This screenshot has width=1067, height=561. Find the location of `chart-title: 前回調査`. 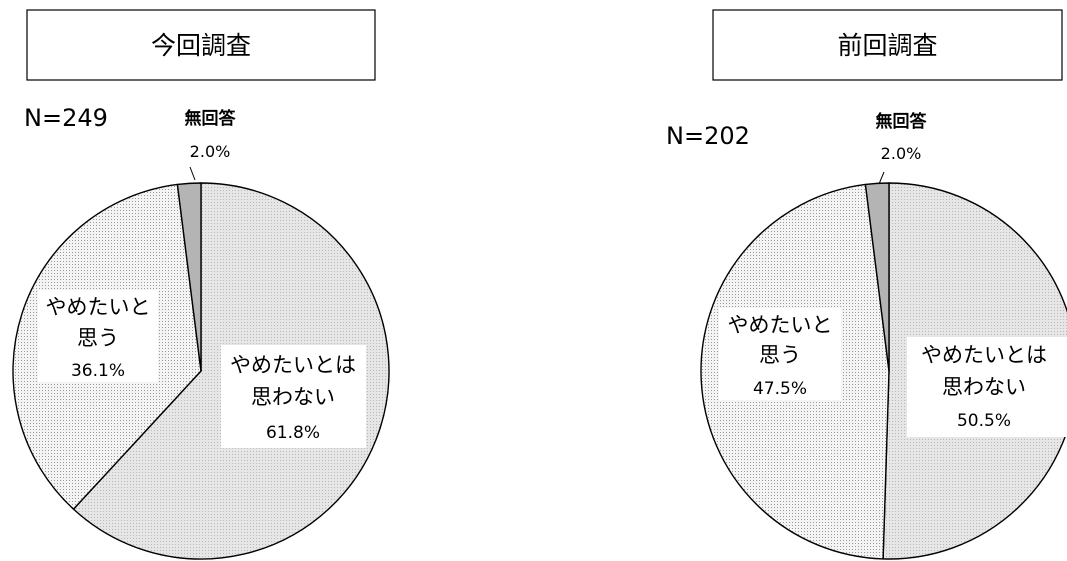

chart-title: 前回調査 is located at coordinates (887, 45).